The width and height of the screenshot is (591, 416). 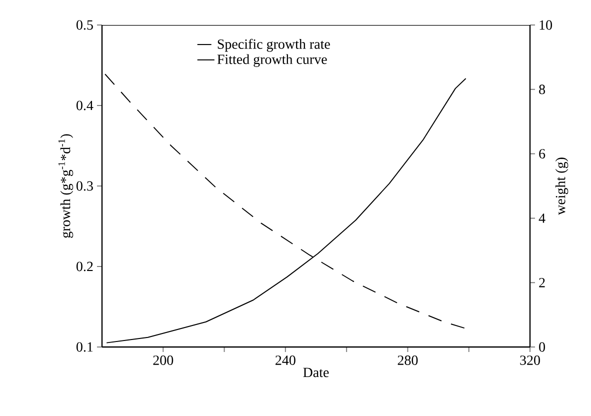 I want to click on x-tick-label: 320, so click(x=530, y=360).